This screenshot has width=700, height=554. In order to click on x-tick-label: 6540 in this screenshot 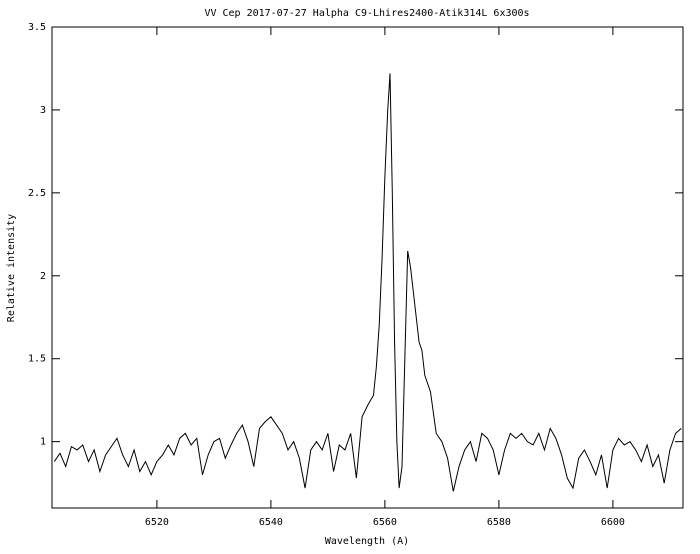, I will do `click(271, 522)`.